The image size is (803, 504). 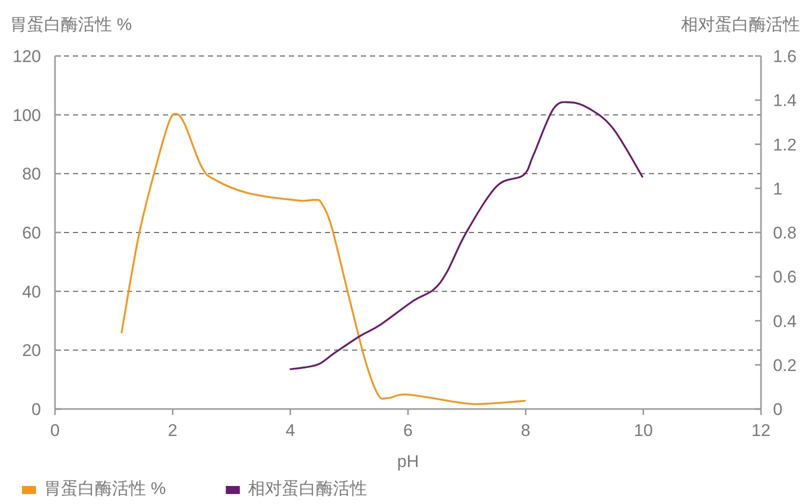 I want to click on y-tick-label: 100, so click(x=26, y=115).